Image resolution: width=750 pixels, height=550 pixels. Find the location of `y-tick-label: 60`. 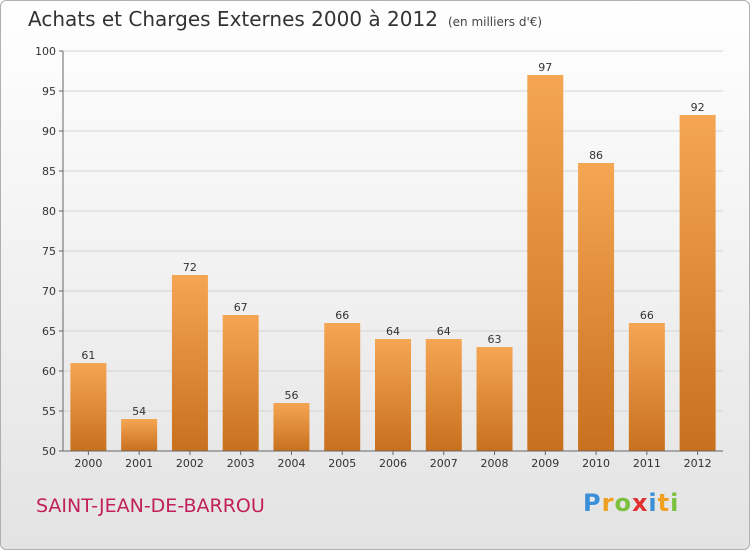

y-tick-label: 60 is located at coordinates (49, 371).